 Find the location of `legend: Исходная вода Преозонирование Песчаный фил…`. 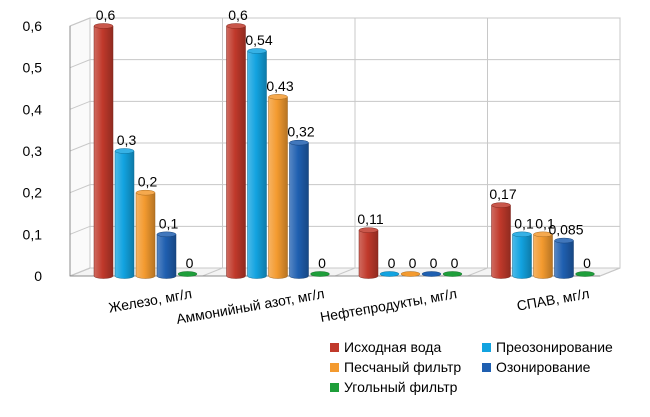

legend: Исходная вода Преозонирование Песчаный фил… is located at coordinates (471, 367).